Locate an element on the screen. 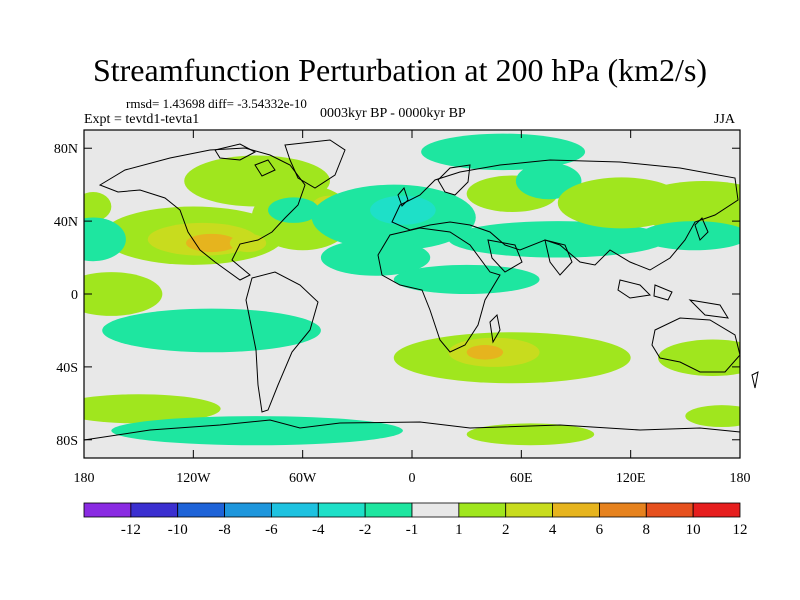 The height and width of the screenshot is (600, 800). lat-label: 40N is located at coordinates (66, 222).